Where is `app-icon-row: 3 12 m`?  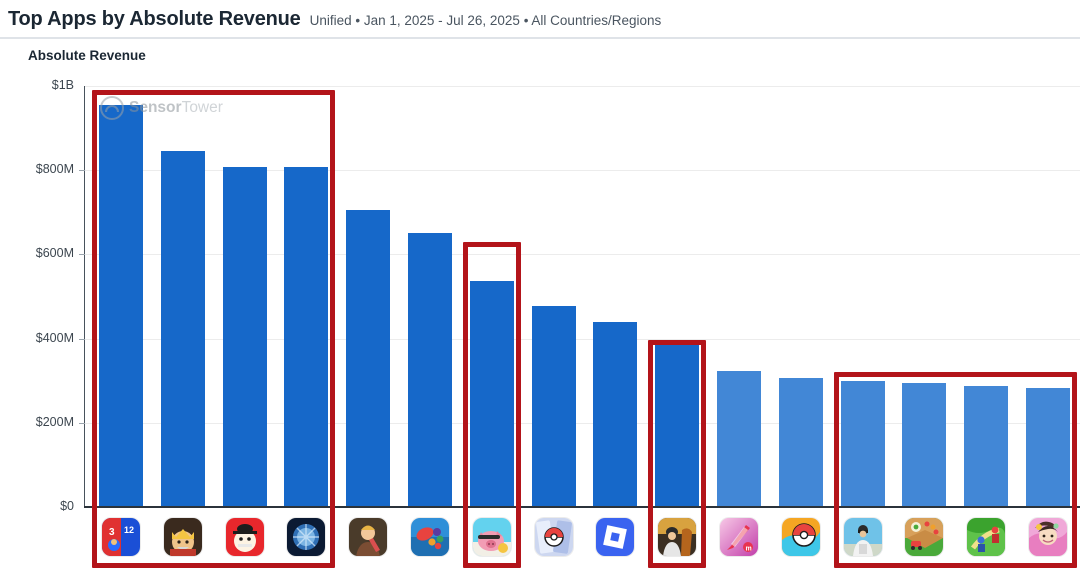 app-icon-row: 3 12 m is located at coordinates (582, 541).